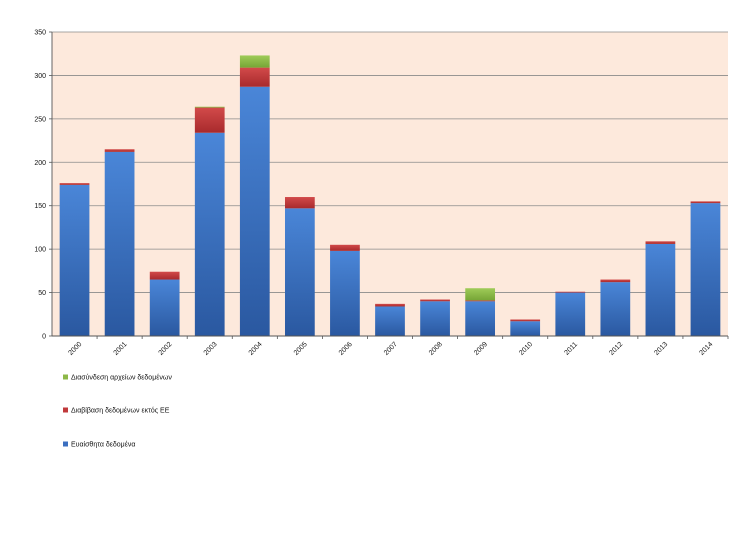 The height and width of the screenshot is (550, 754). I want to click on y-tick-label: 50, so click(42, 293).